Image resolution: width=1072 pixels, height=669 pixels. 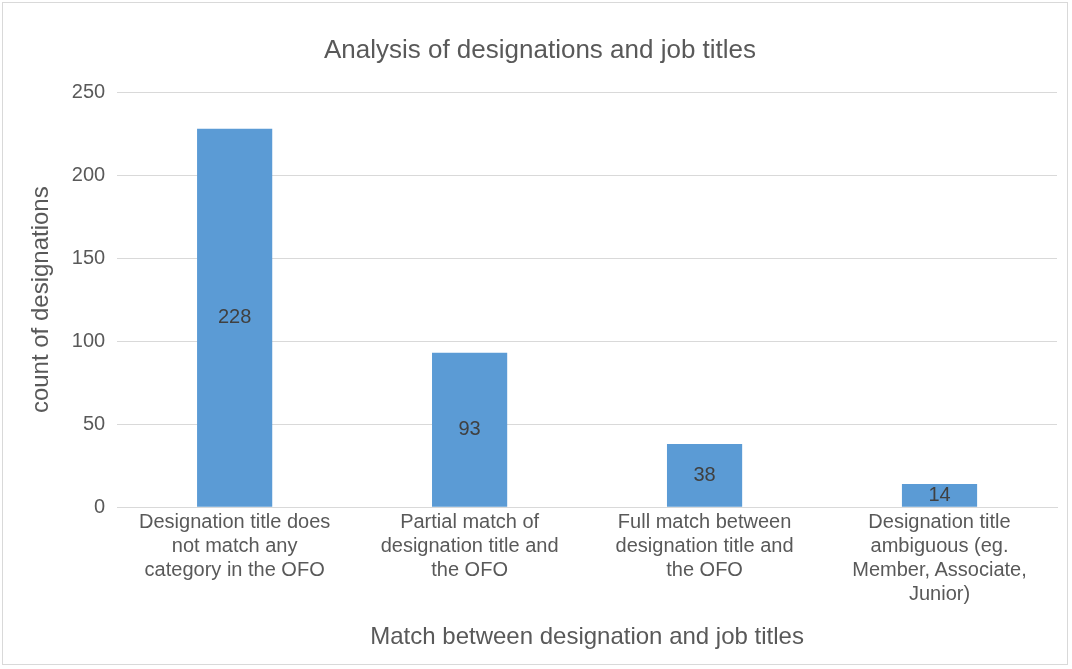 I want to click on data-label: 38, so click(x=704, y=473).